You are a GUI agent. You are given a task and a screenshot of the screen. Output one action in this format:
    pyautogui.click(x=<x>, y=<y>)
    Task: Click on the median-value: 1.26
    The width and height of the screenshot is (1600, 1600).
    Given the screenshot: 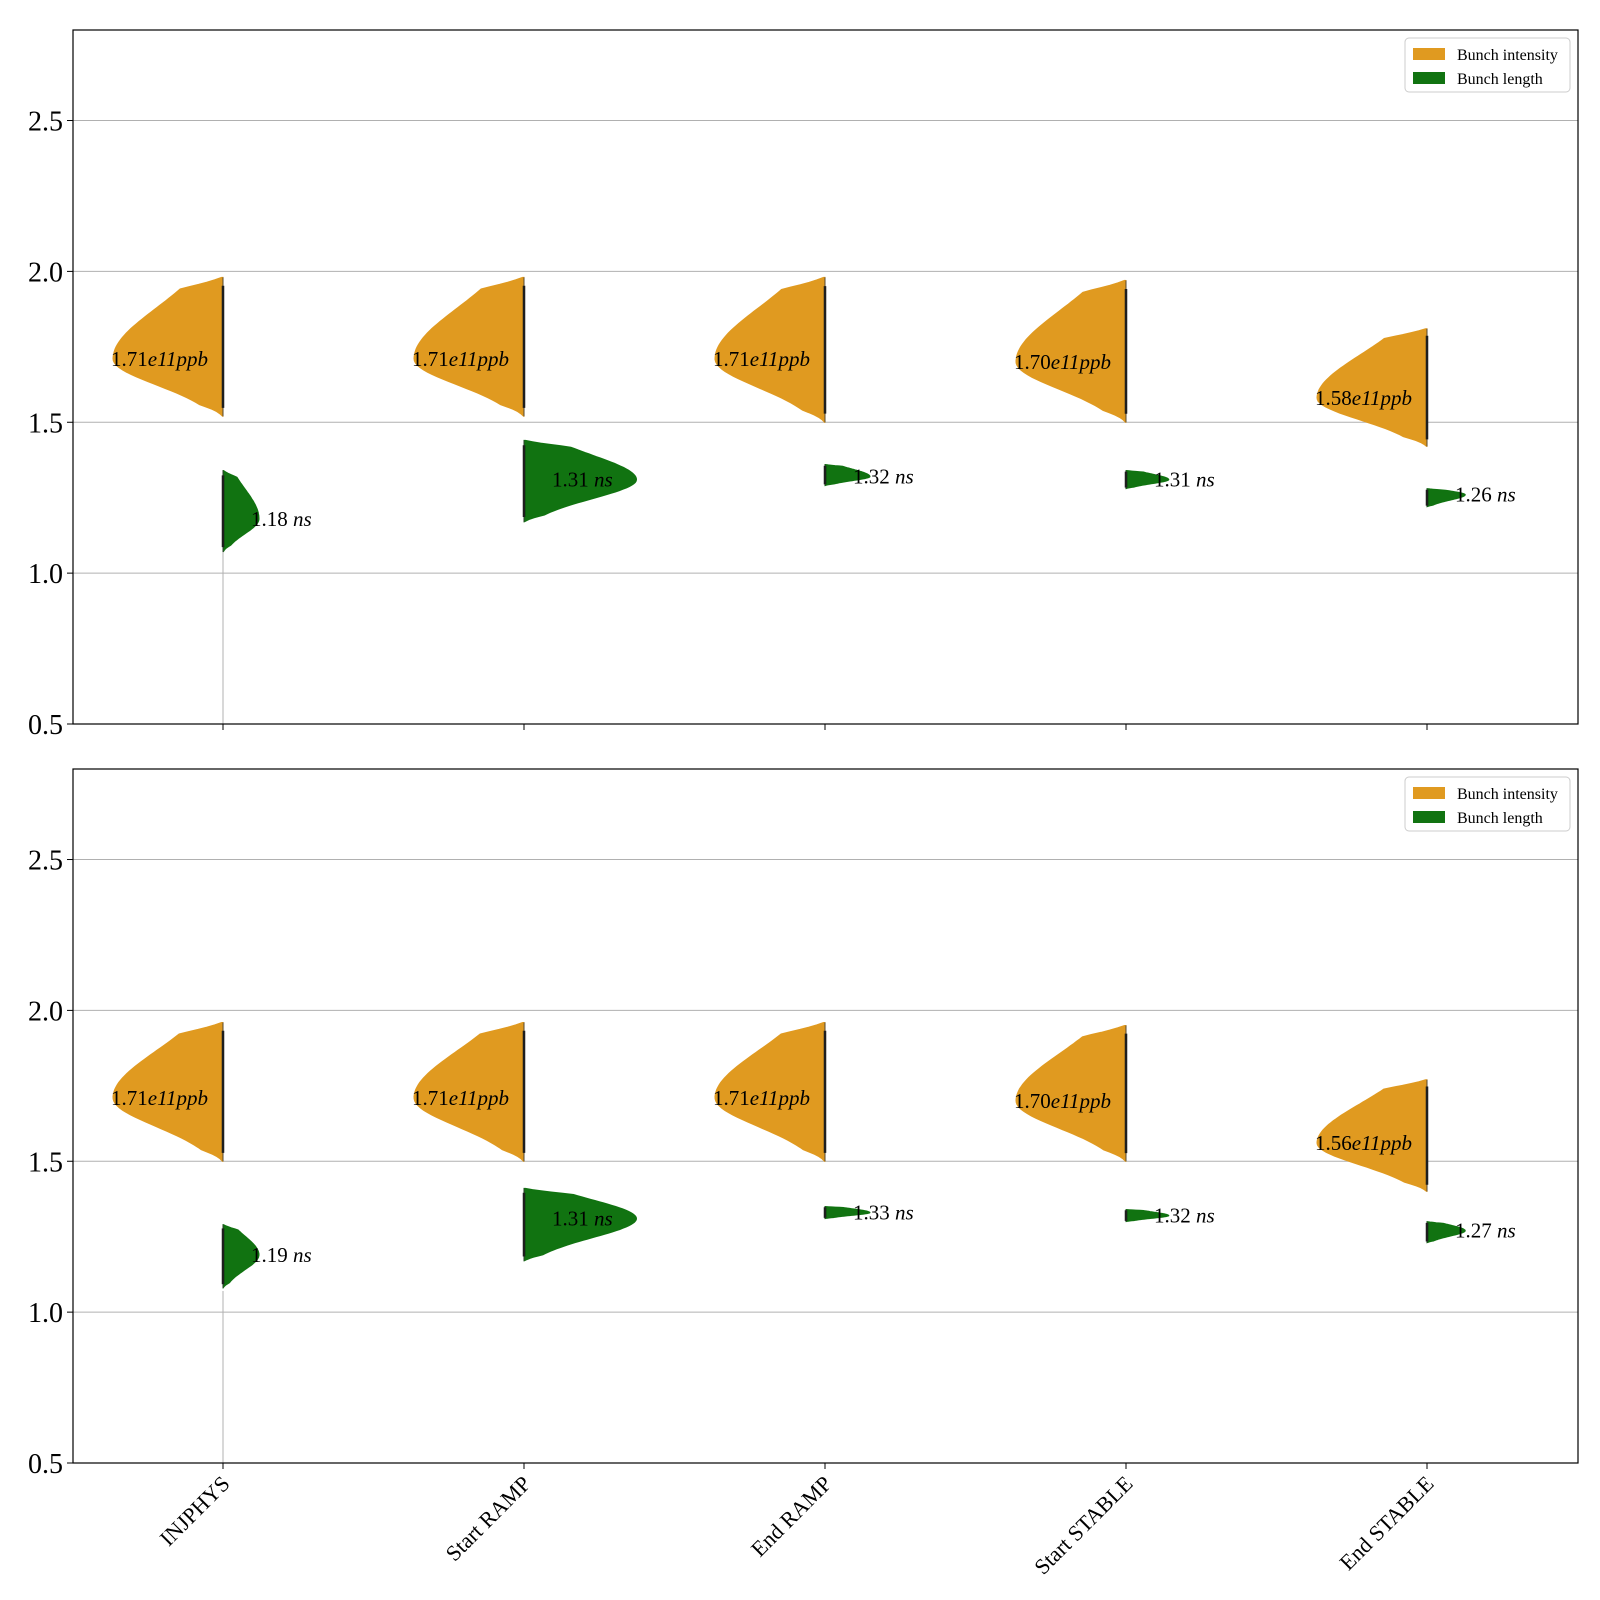 What is the action you would take?
    pyautogui.click(x=1473, y=495)
    